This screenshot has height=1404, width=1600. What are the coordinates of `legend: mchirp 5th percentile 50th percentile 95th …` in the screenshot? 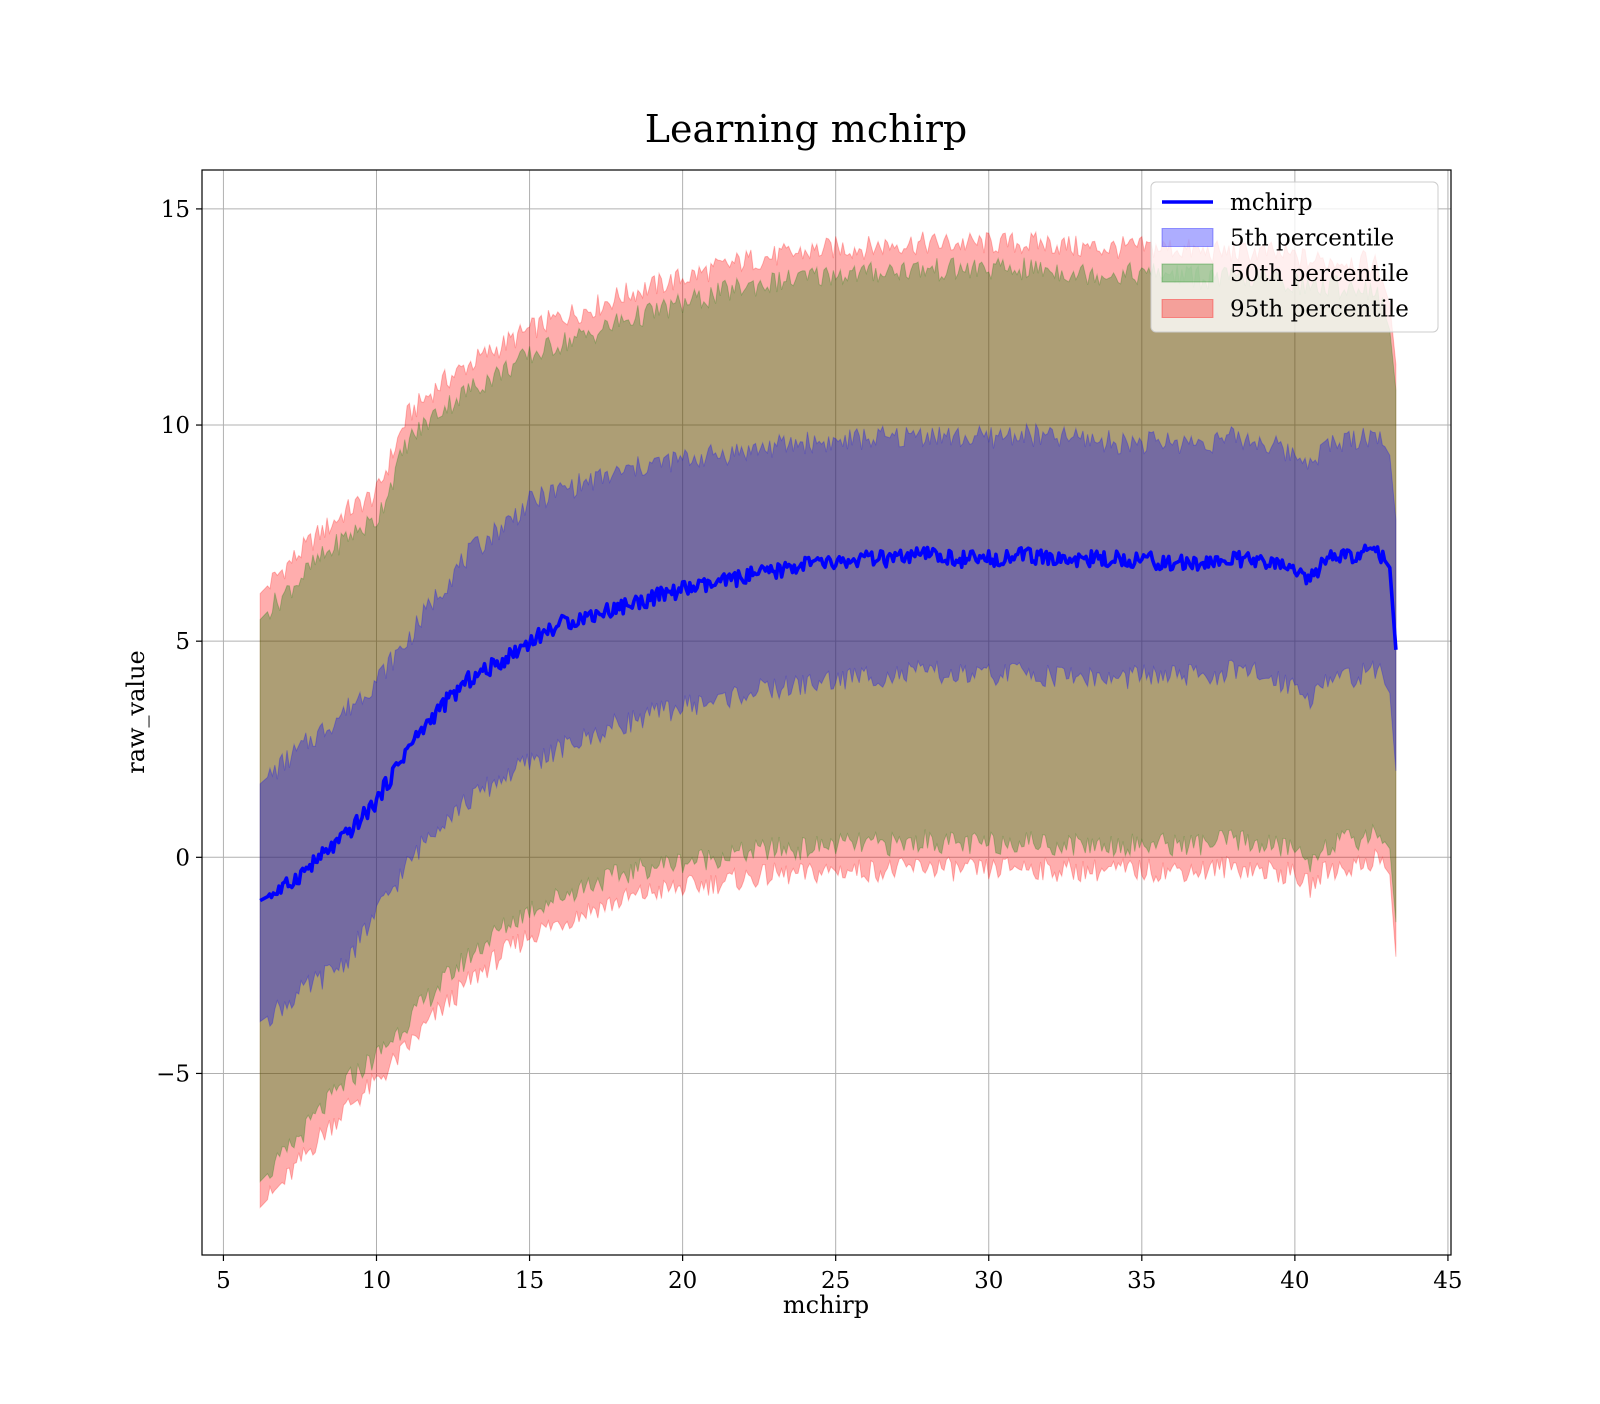 It's located at (1294, 257).